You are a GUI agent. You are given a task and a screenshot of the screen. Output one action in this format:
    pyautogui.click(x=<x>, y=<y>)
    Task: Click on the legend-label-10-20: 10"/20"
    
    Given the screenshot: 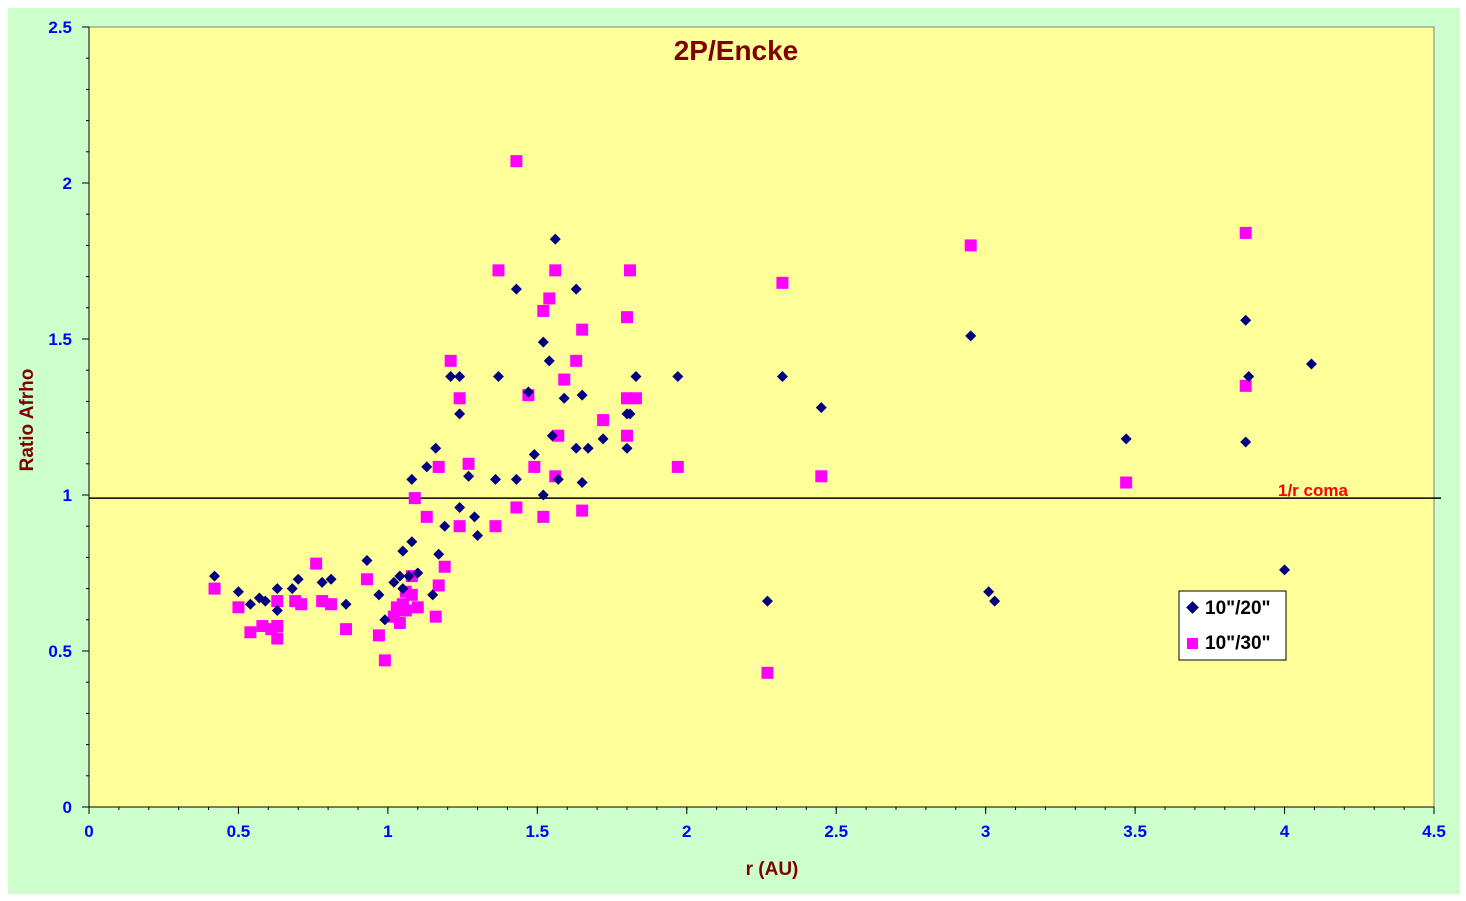 What is the action you would take?
    pyautogui.click(x=1238, y=608)
    